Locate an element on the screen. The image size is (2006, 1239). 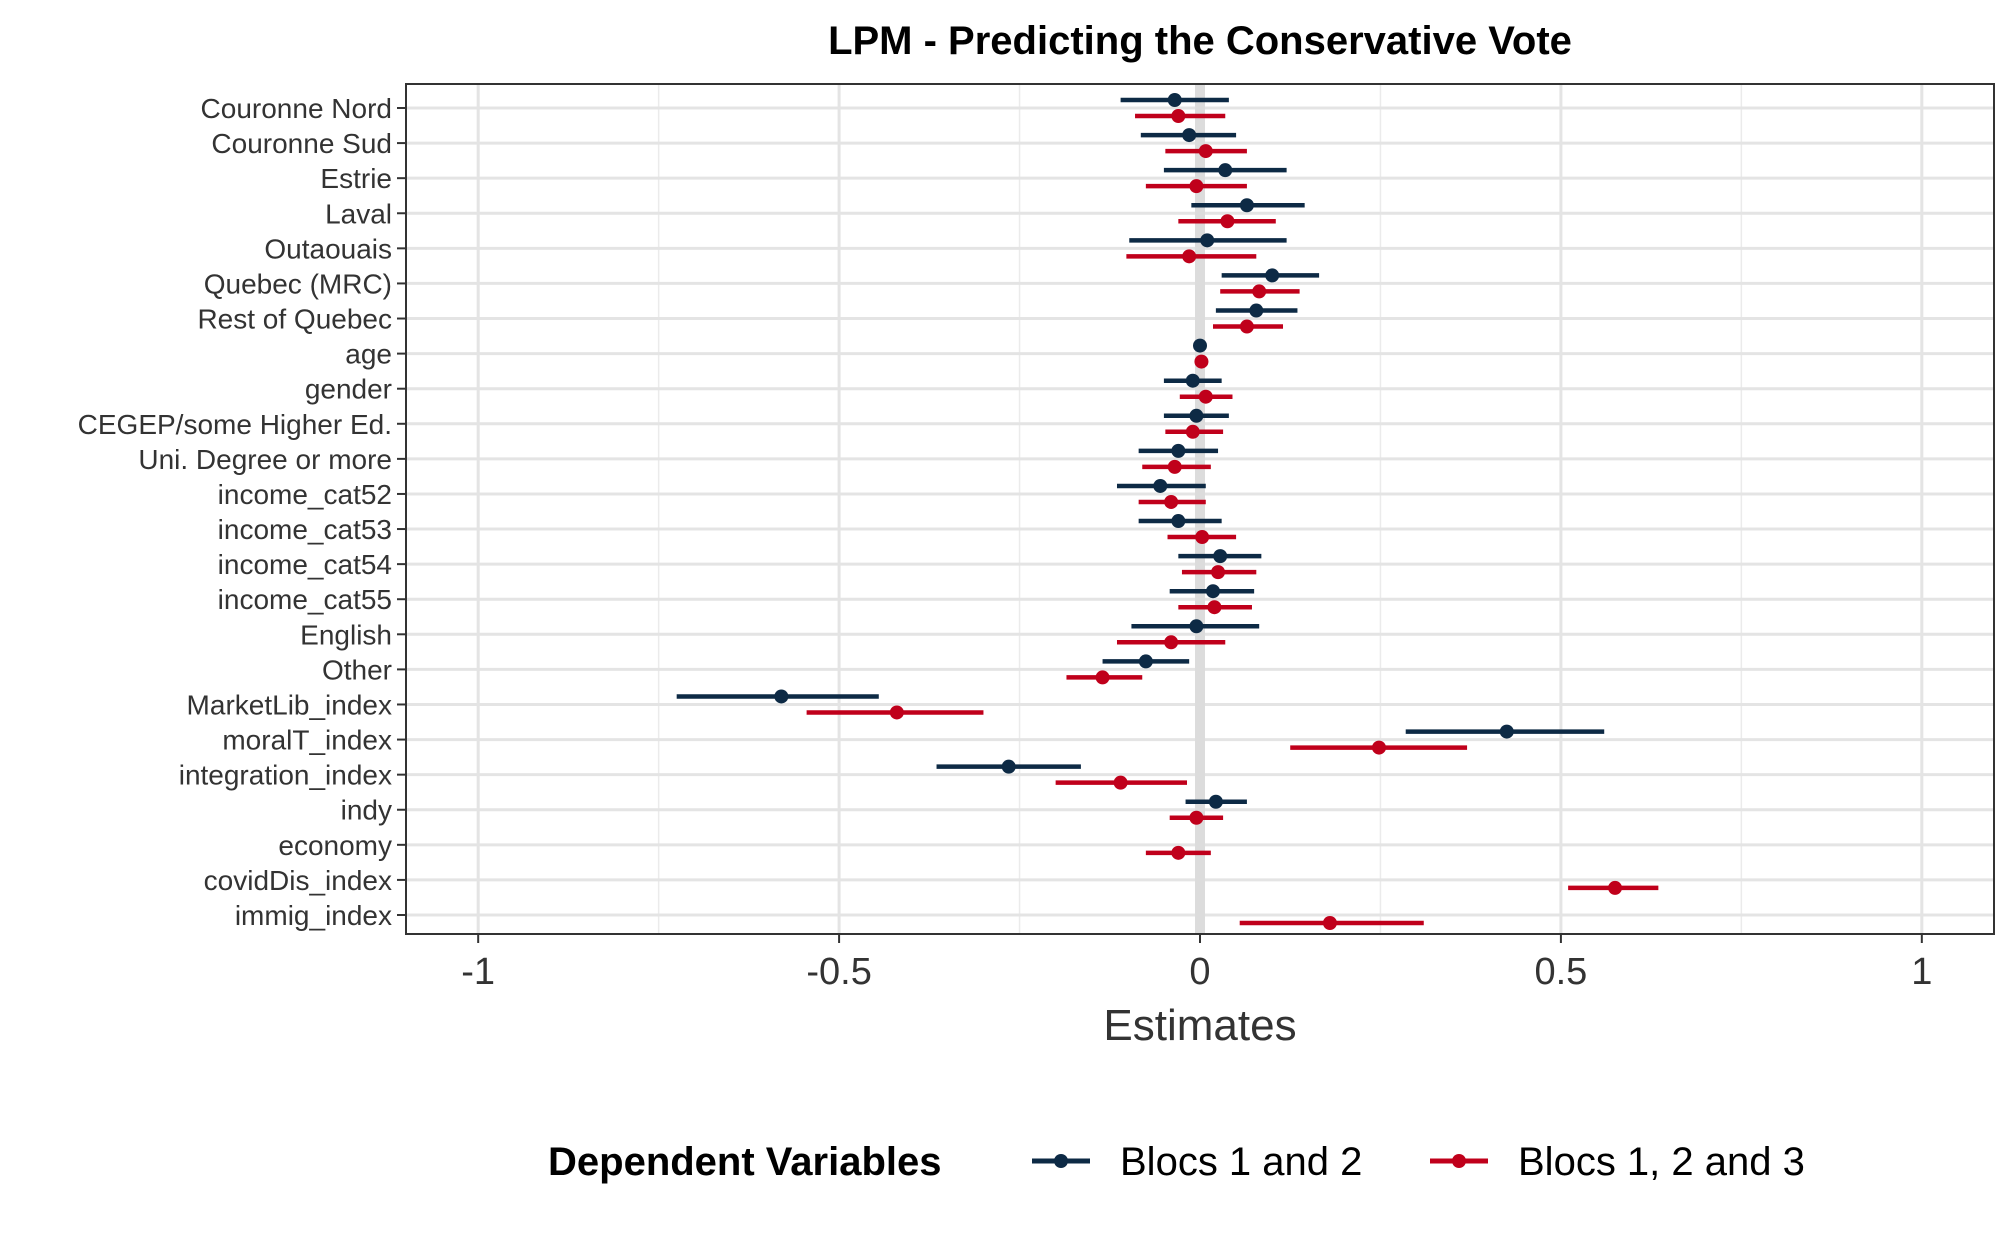
y-tick-label: income_cat54 is located at coordinates (305, 564).